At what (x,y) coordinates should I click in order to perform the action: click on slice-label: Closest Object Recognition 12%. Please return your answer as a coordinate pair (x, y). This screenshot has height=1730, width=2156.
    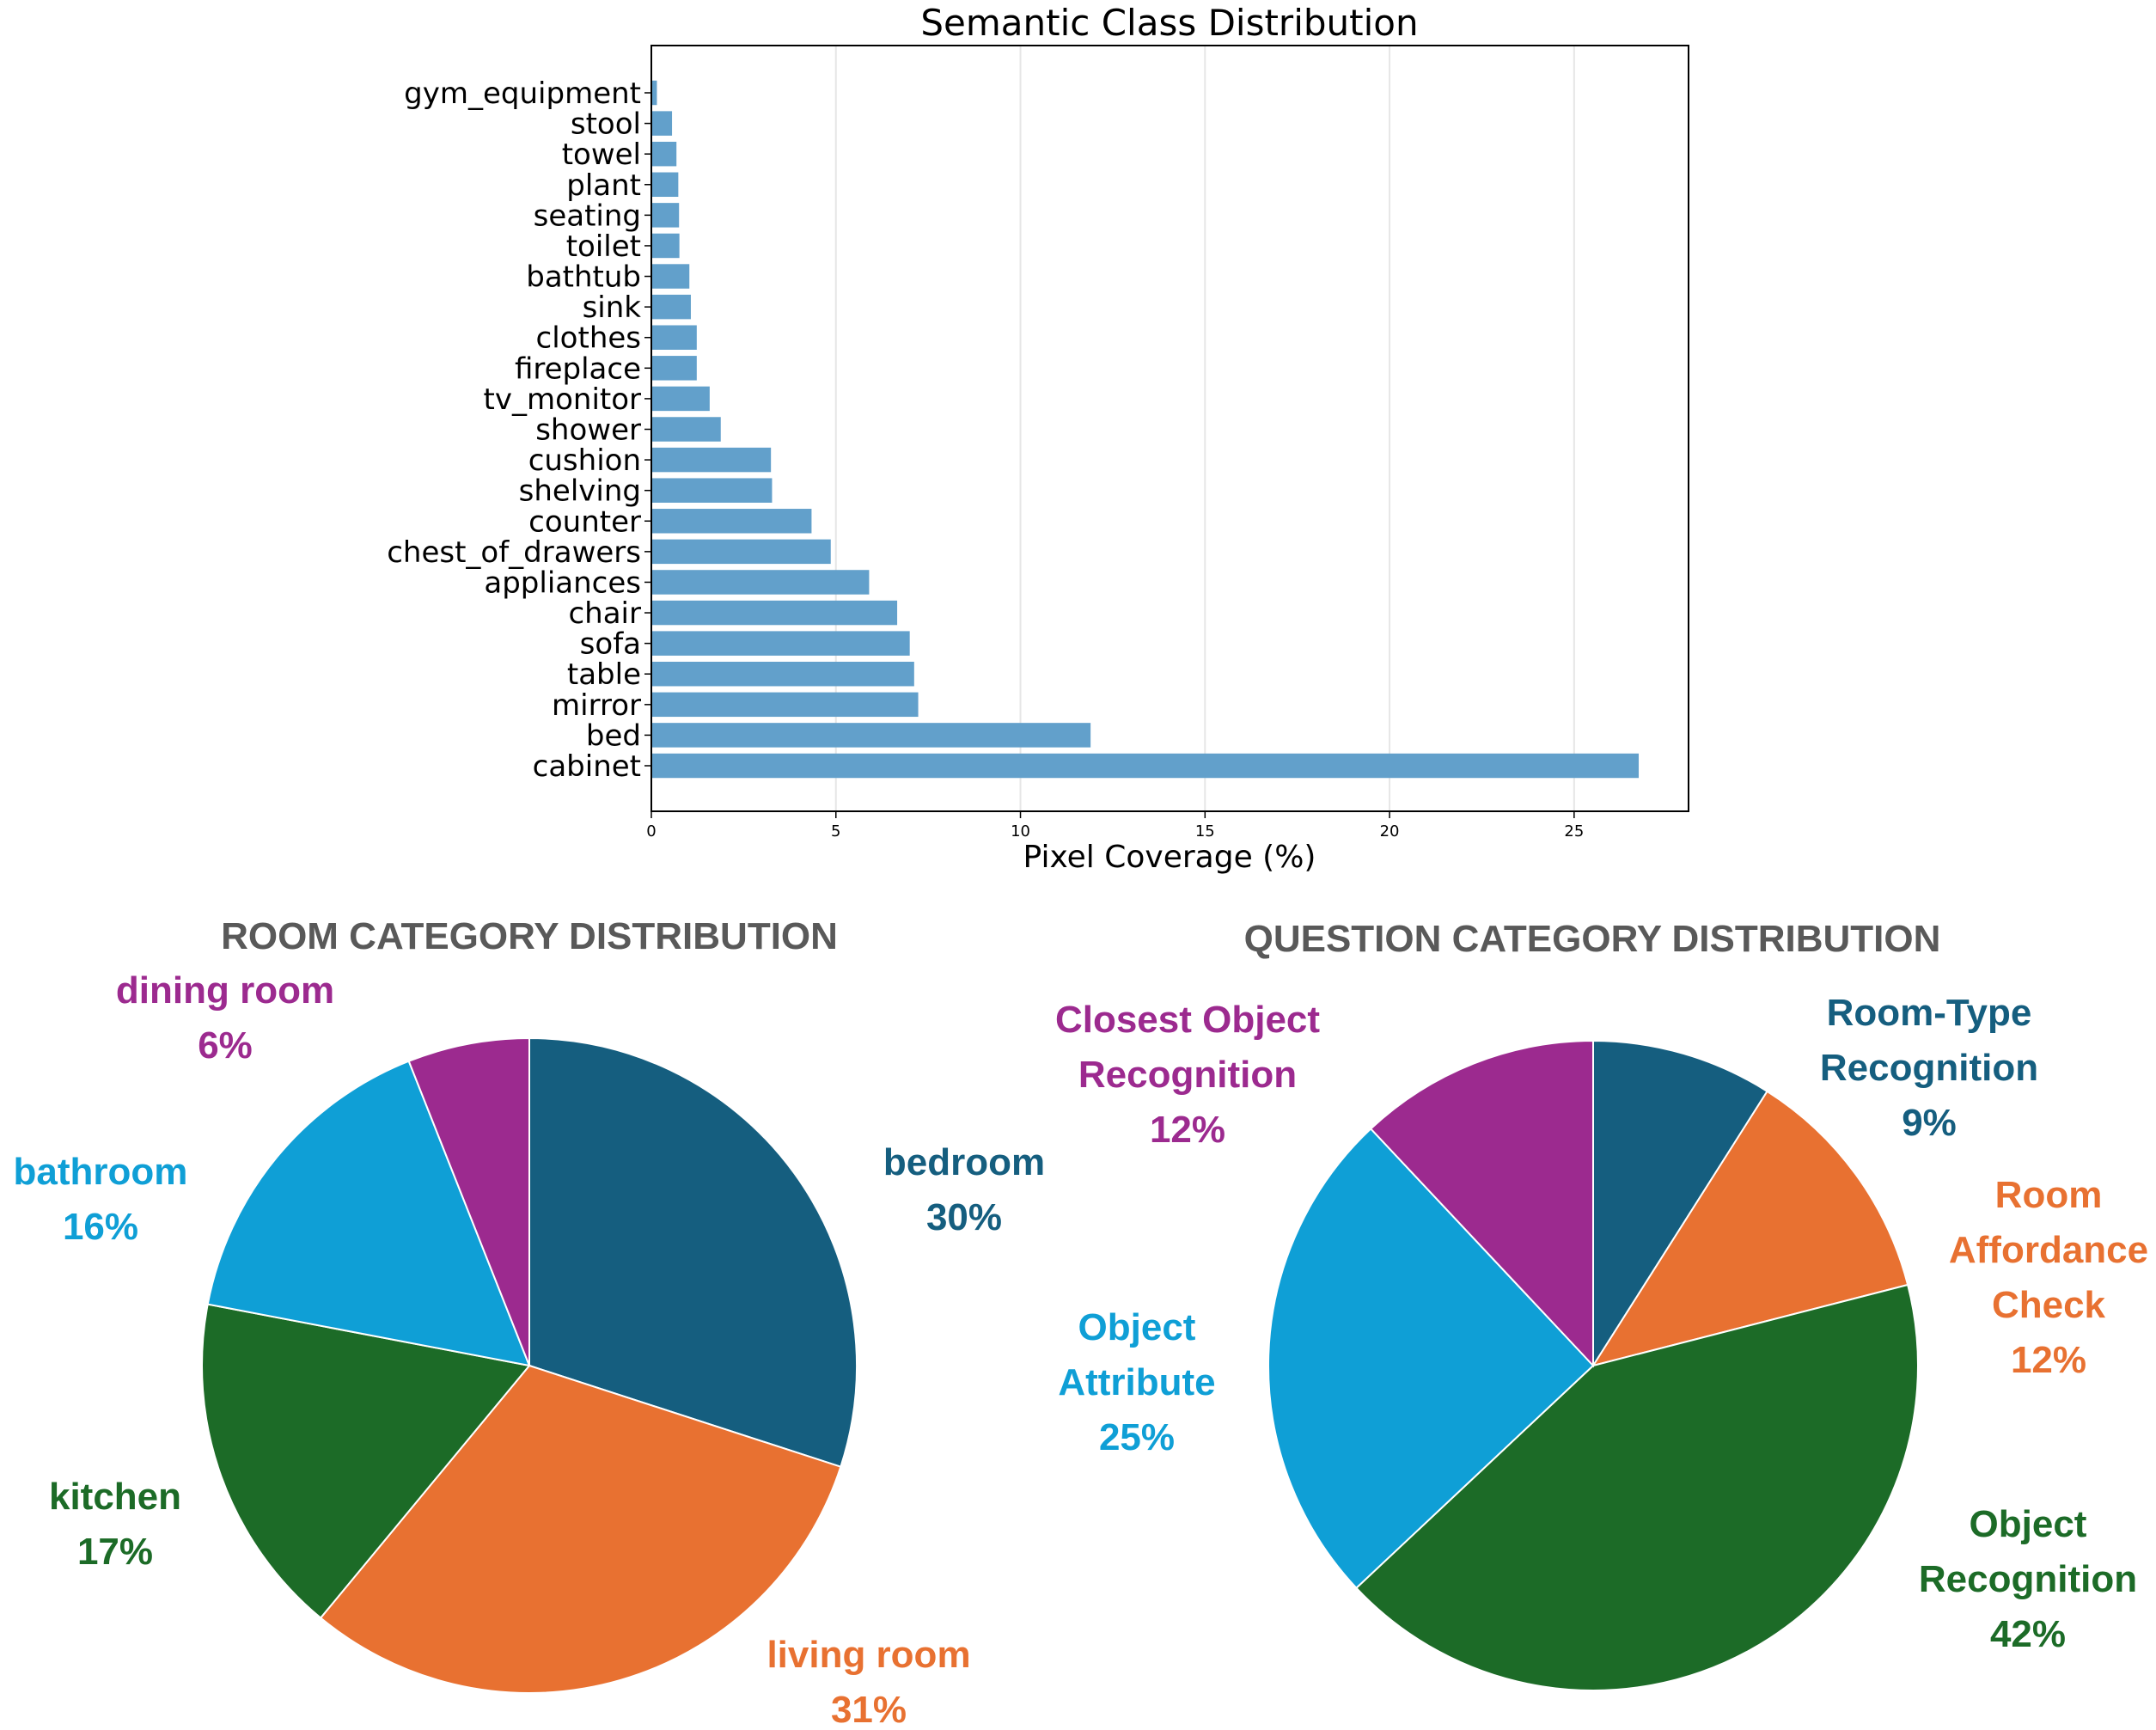
    Looking at the image, I should click on (1187, 1075).